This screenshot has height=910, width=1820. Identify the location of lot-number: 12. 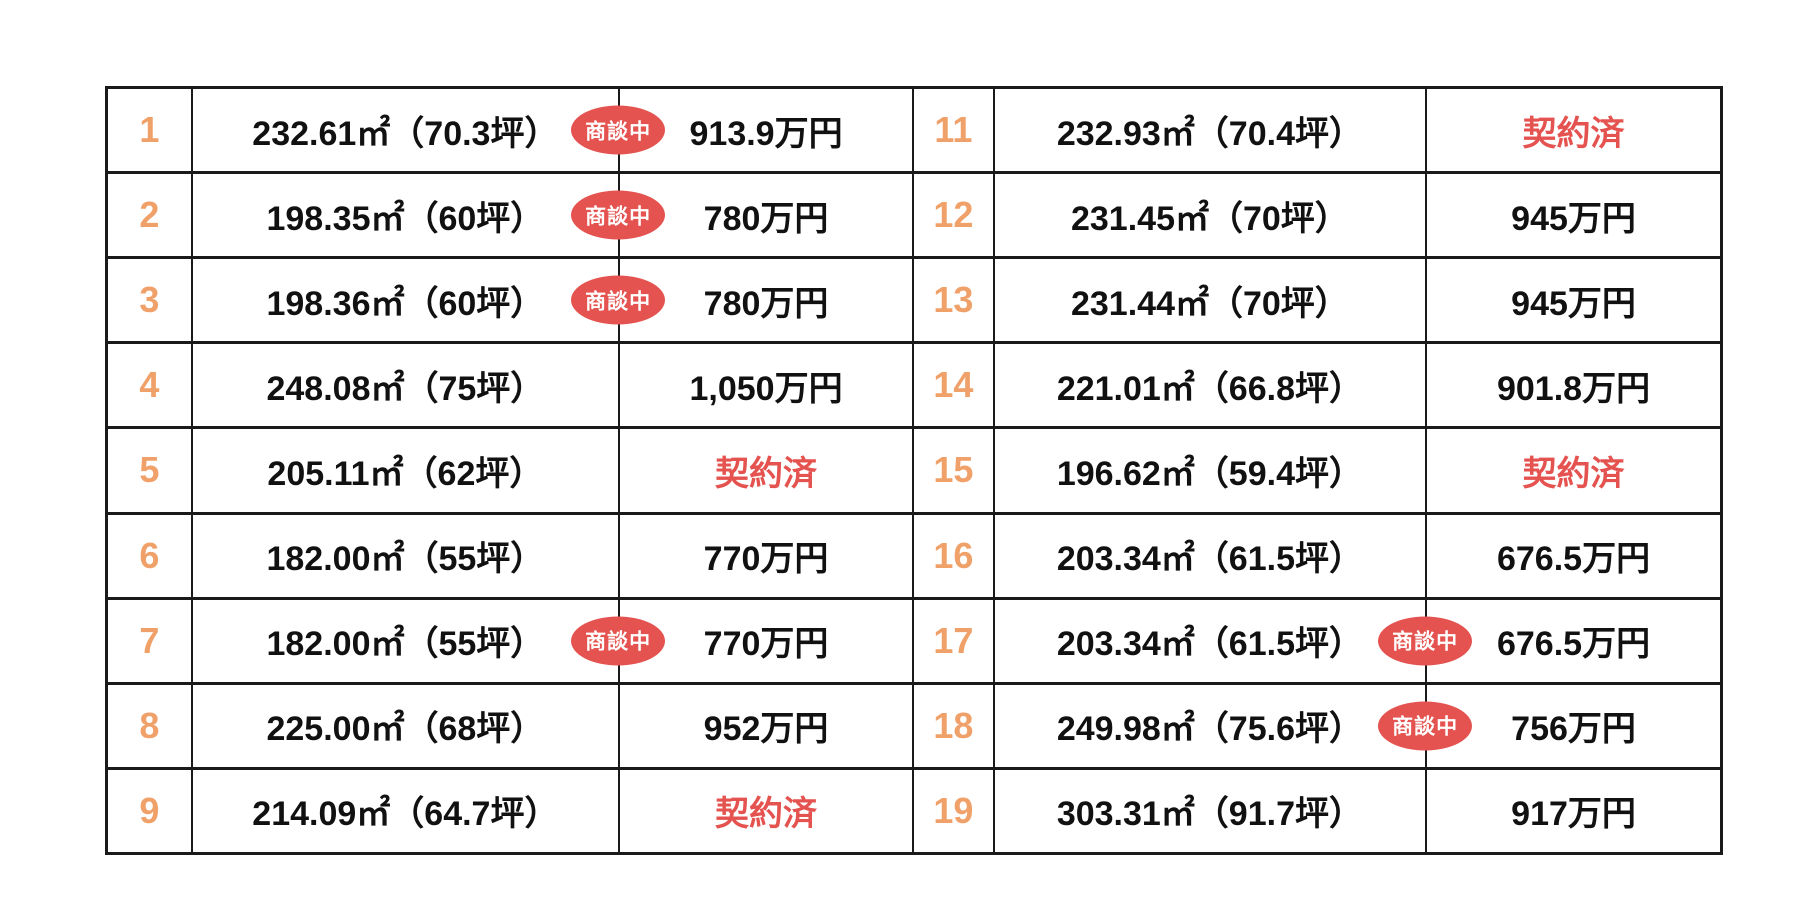
(952, 215).